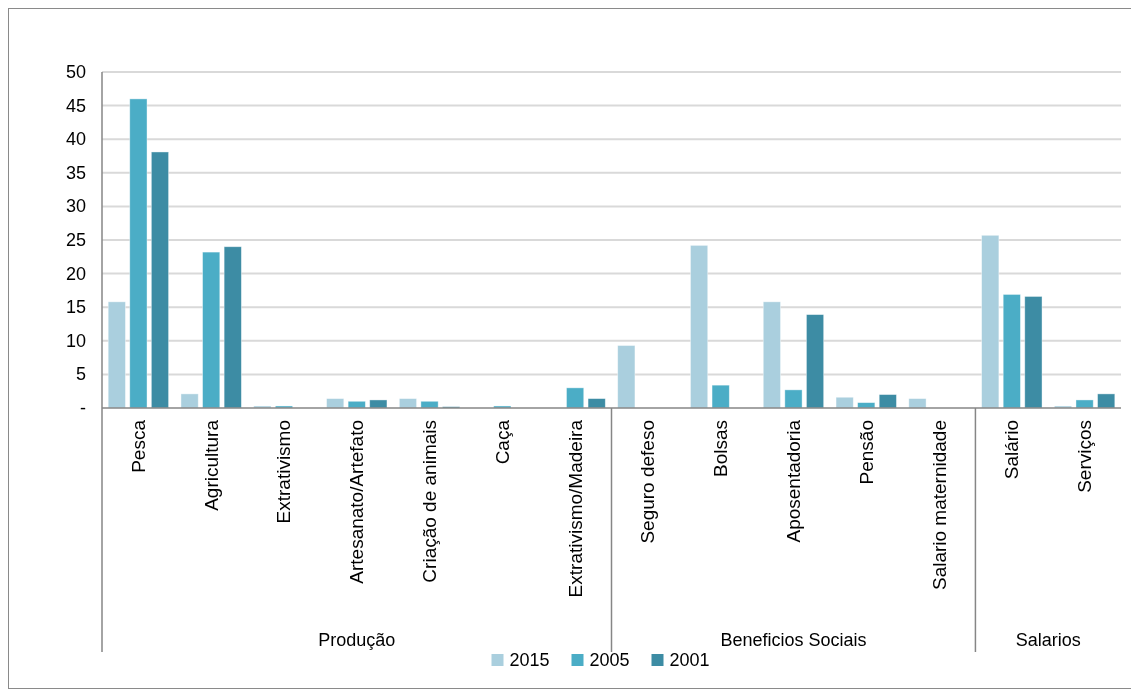  I want to click on text: Produção, so click(357, 640).